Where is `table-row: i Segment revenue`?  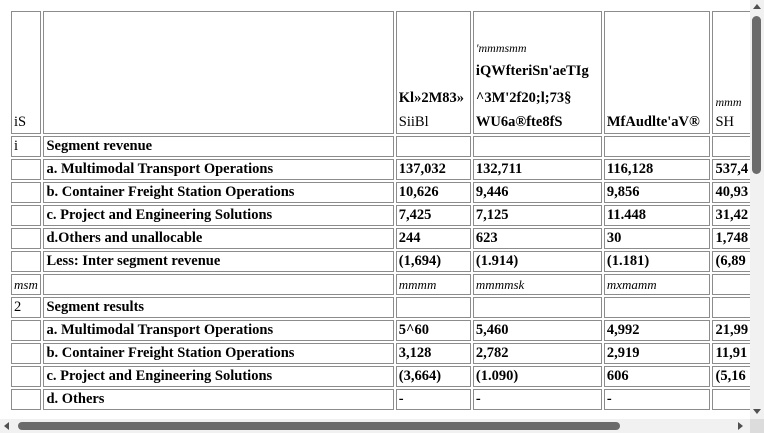
table-row: i Segment revenue is located at coordinates (380, 146).